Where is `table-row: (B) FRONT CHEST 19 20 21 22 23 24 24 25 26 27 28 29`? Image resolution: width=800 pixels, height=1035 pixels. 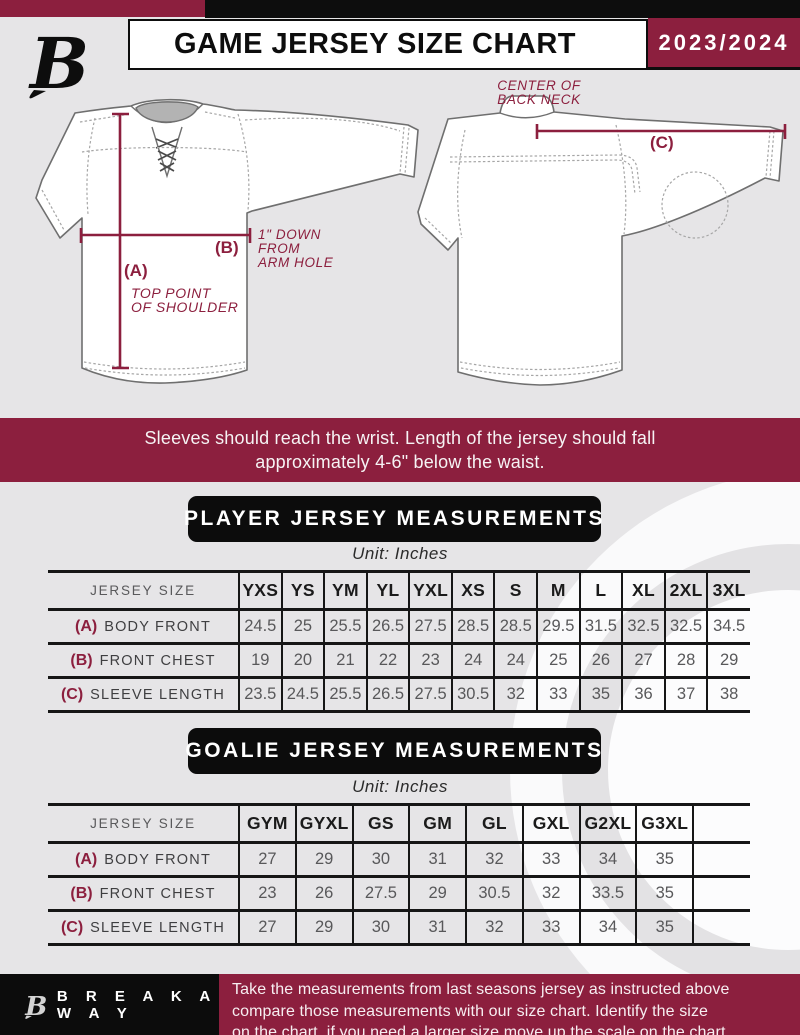 table-row: (B) FRONT CHEST 19 20 21 22 23 24 24 25 26 27 28 29 is located at coordinates (399, 660).